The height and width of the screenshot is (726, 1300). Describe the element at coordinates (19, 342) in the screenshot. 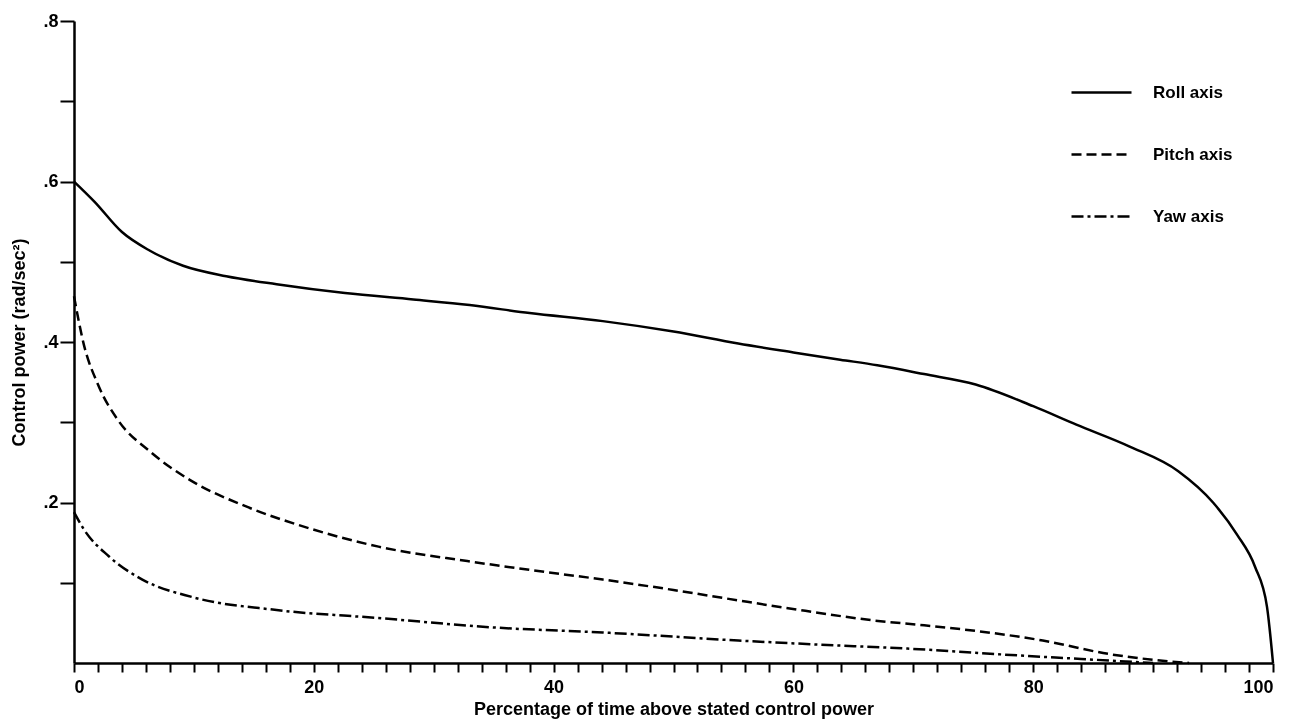

I see `y-axis-title: Control power (rad/sec²)` at that location.